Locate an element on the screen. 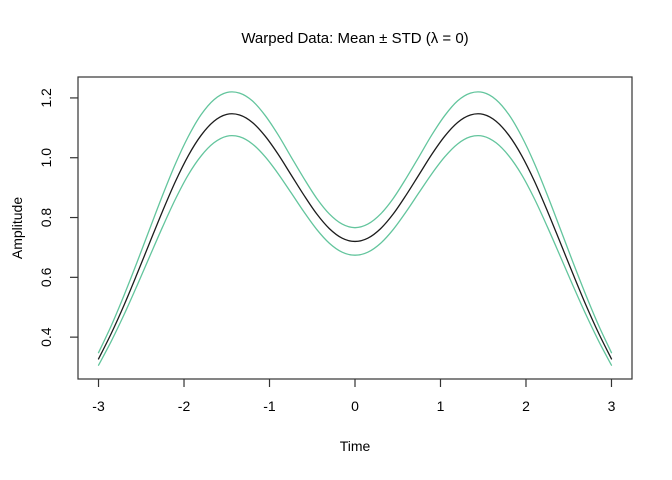  y-tick-label: 1.0 is located at coordinates (46, 158).